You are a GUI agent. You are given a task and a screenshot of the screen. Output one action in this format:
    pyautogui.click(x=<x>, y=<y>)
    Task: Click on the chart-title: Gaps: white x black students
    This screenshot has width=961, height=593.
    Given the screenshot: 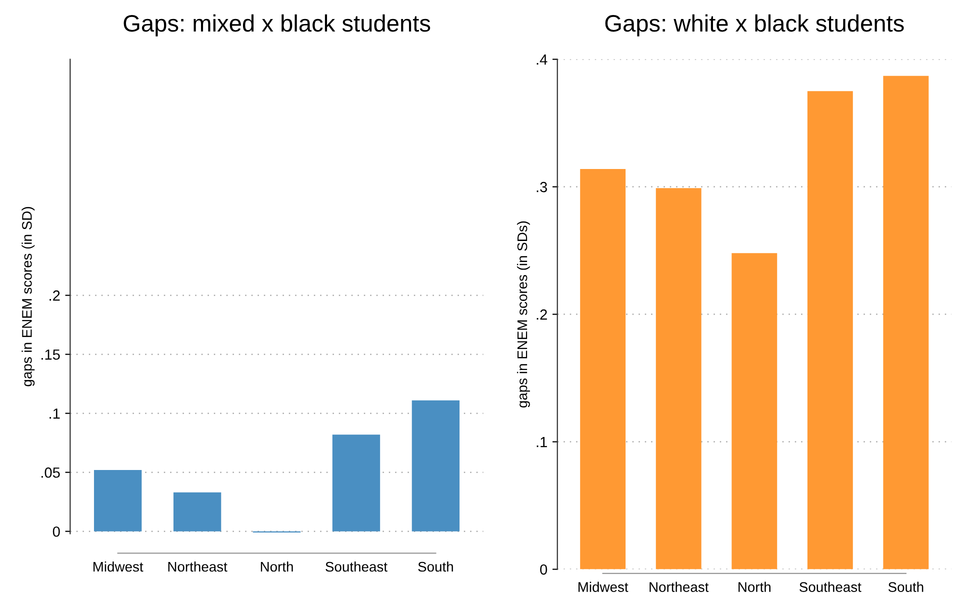 What is the action you would take?
    pyautogui.click(x=754, y=25)
    